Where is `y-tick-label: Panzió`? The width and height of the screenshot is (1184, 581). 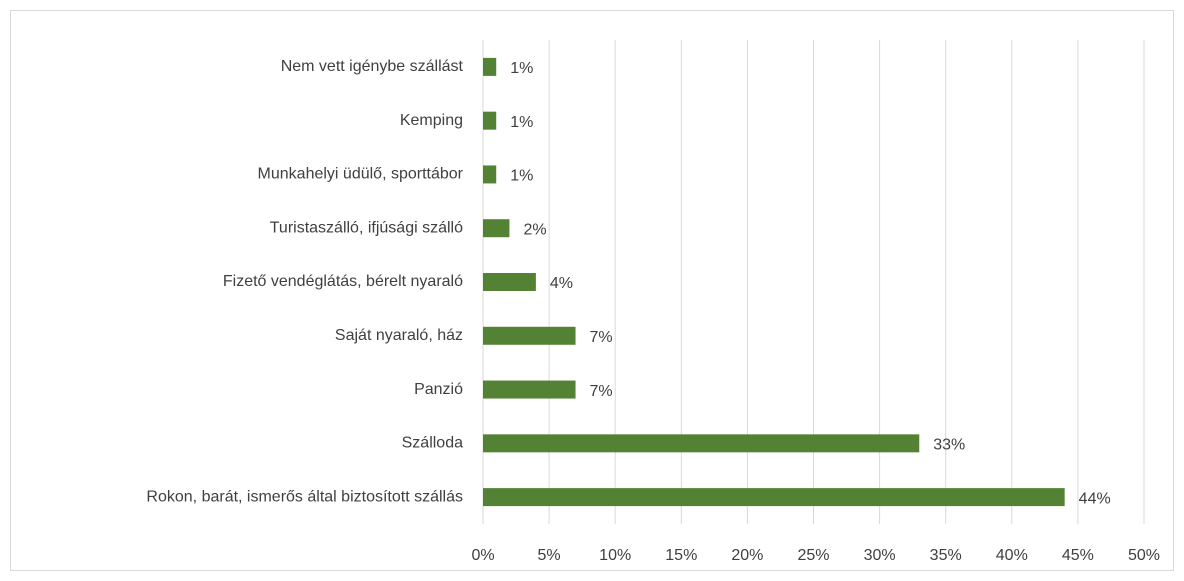
y-tick-label: Panzió is located at coordinates (438, 389).